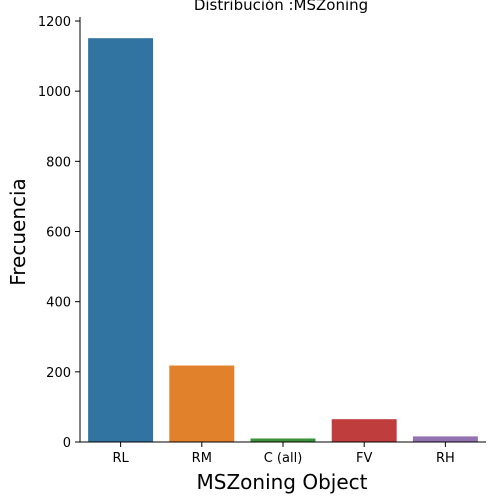  I want to click on x-tick-label: RL, so click(120, 458).